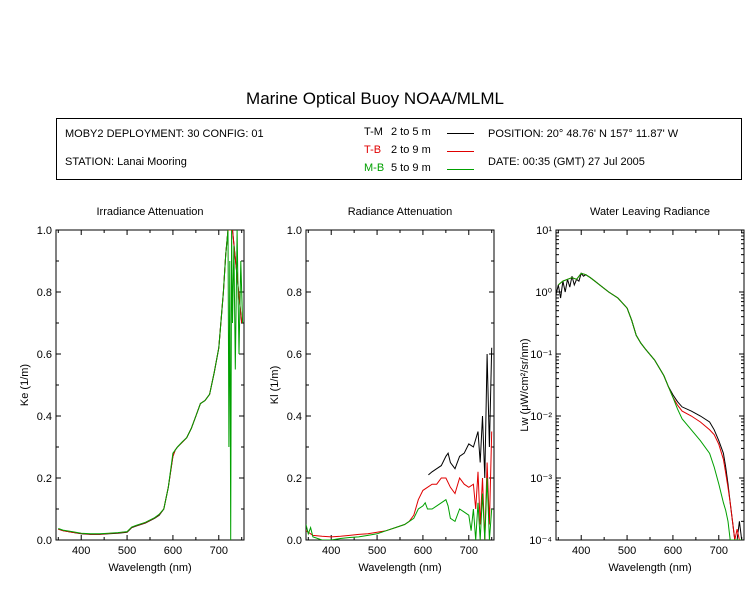 The image size is (750, 600). Describe the element at coordinates (411, 132) in the screenshot. I see `legend-range-t-m: 2 to 5 m` at that location.